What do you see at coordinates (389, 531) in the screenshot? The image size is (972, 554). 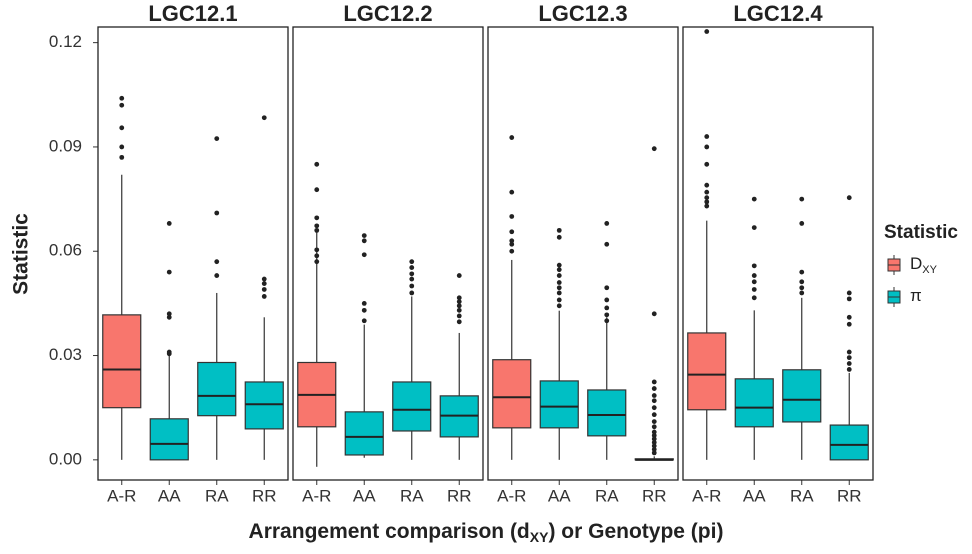 I see `x-axis-title-part: Arrangement comparison (d` at bounding box center [389, 531].